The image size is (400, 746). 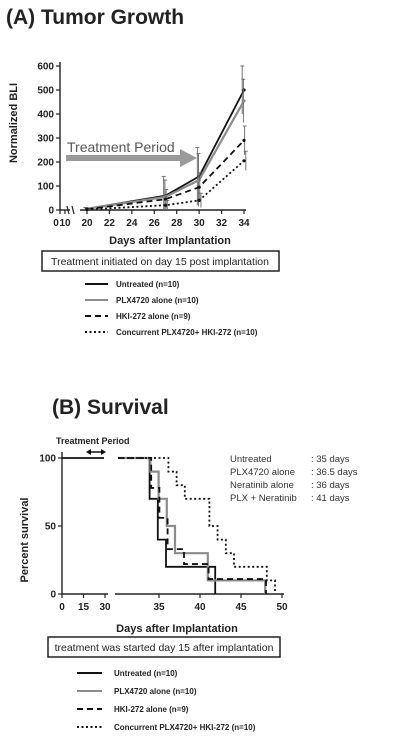 What do you see at coordinates (170, 241) in the screenshot?
I see `panel-a-xlabel: Days after Implantation` at bounding box center [170, 241].